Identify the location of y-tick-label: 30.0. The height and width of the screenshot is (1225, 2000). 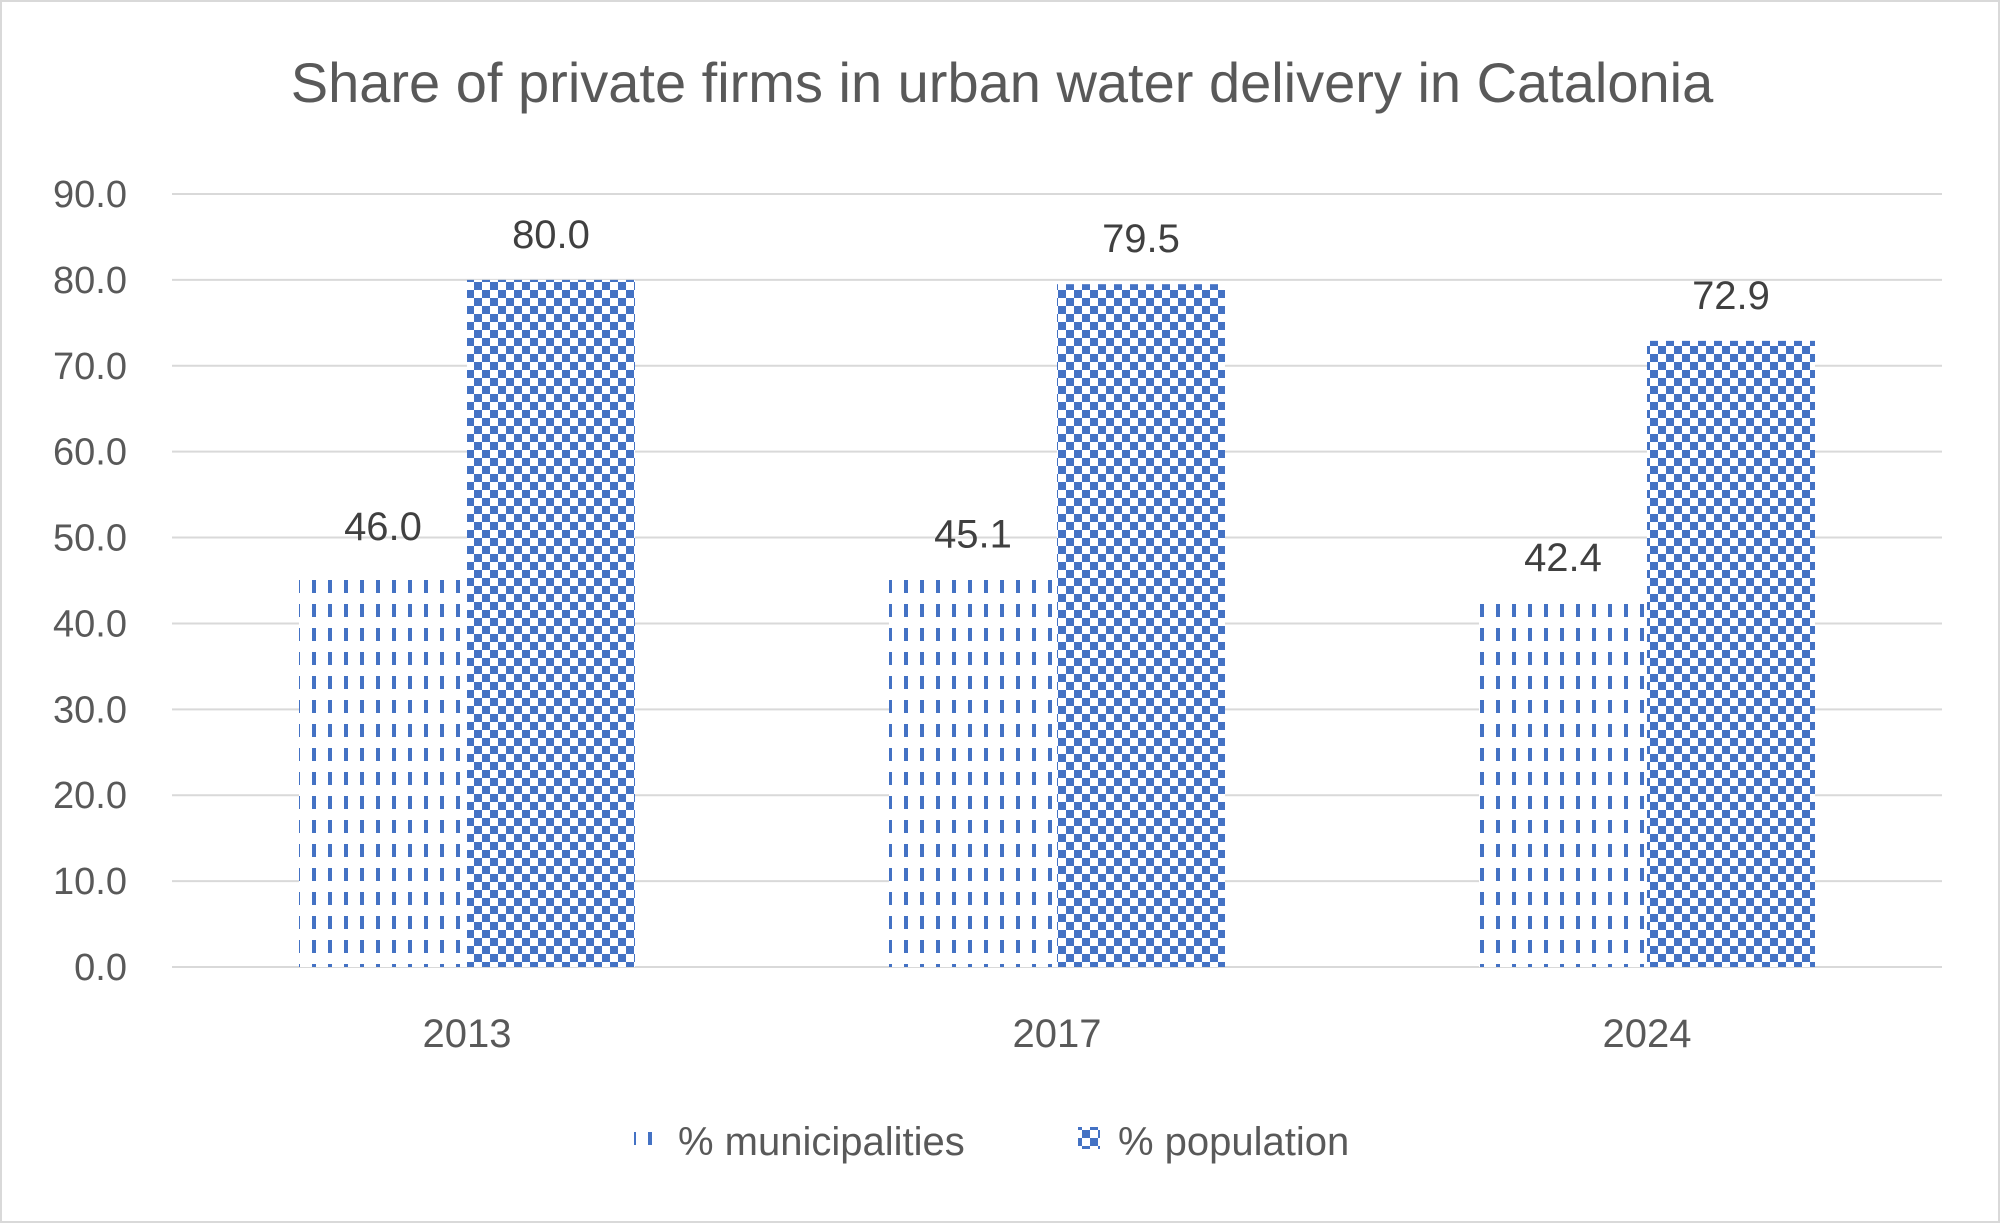
(90, 710).